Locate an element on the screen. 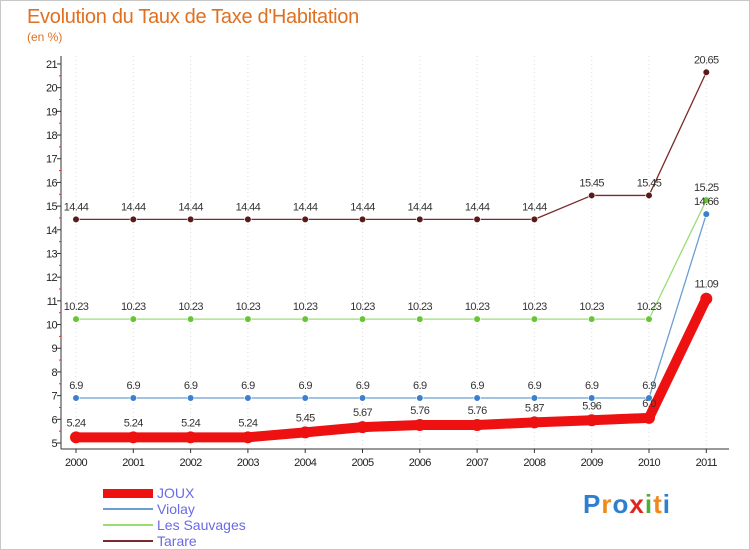 This screenshot has width=750, height=550. data-point-tarare-2006 is located at coordinates (420, 219).